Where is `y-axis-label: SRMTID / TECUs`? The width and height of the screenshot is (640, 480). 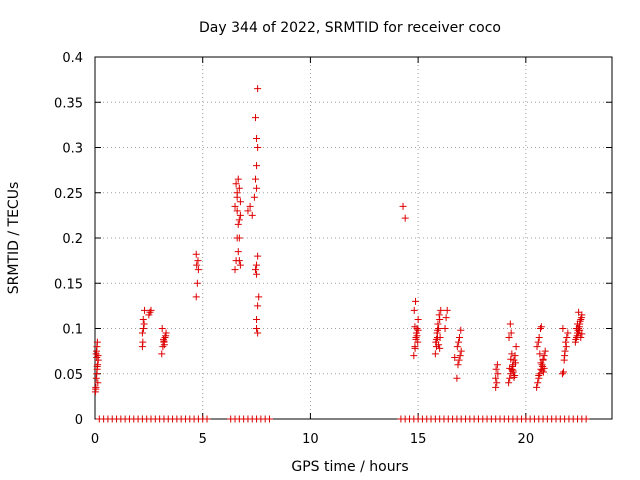
y-axis-label: SRMTID / TECUs is located at coordinates (14, 238).